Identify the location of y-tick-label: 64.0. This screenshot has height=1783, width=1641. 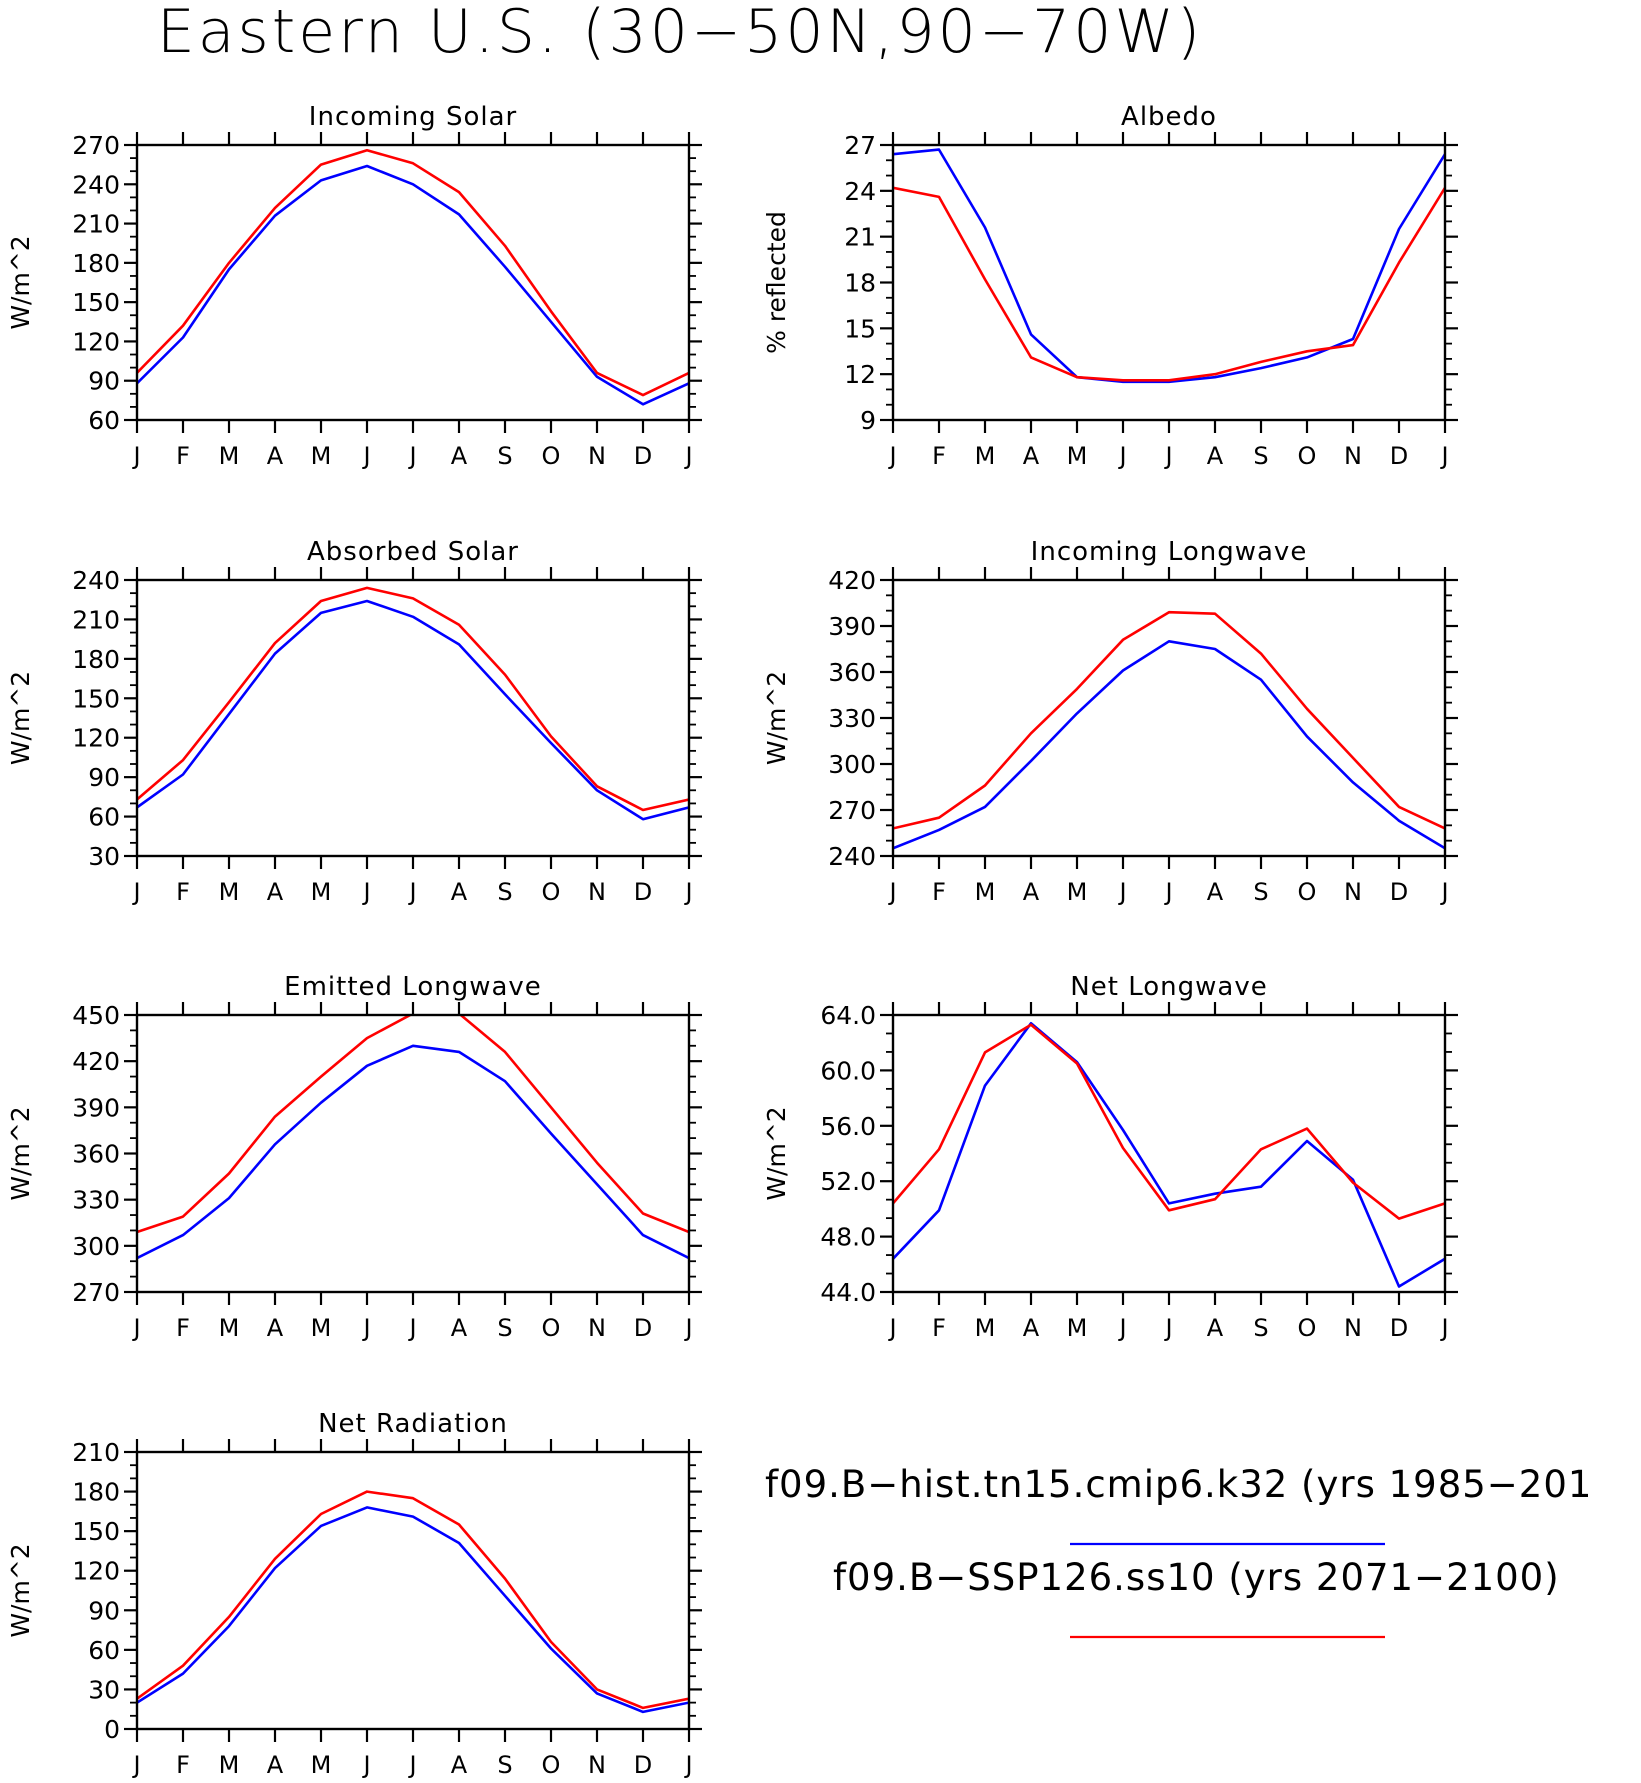
(848, 1015).